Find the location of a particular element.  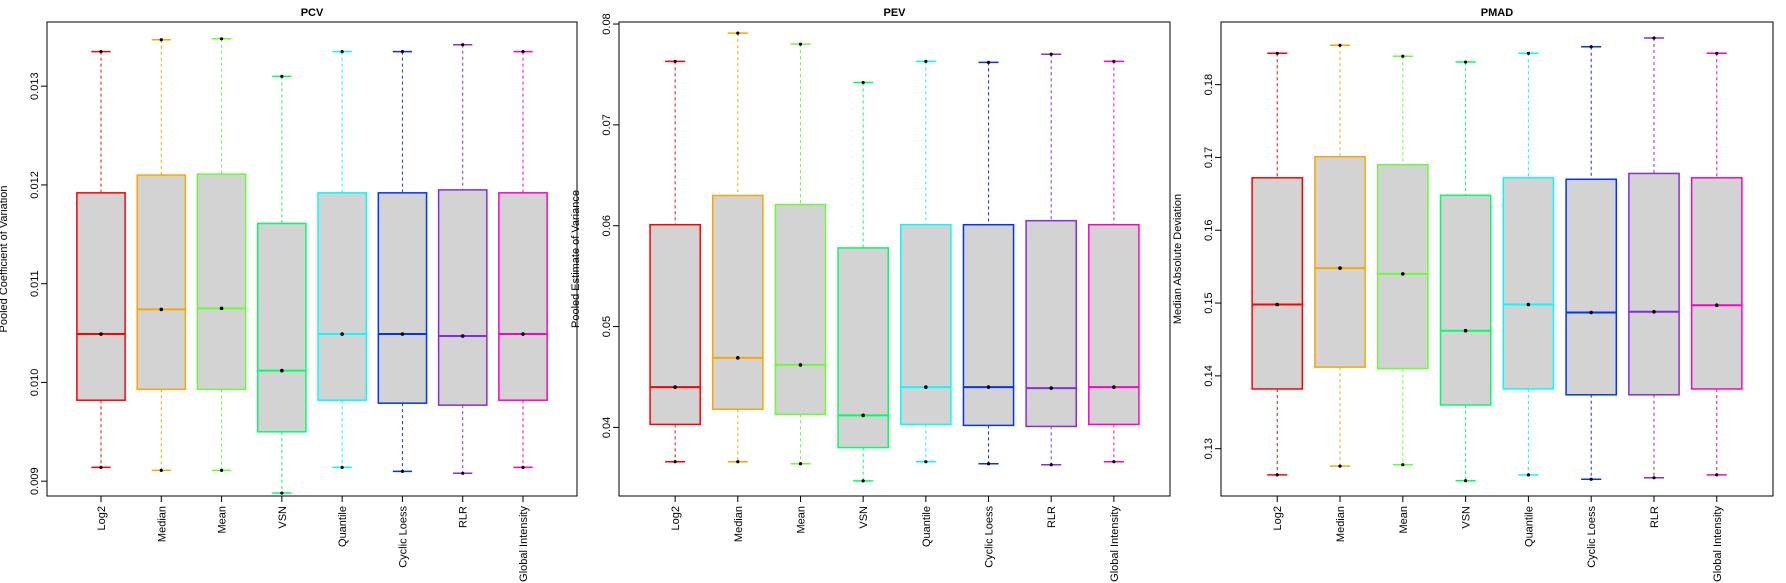

pev-x-tick-label: Global Intensity is located at coordinates (1115, 544).